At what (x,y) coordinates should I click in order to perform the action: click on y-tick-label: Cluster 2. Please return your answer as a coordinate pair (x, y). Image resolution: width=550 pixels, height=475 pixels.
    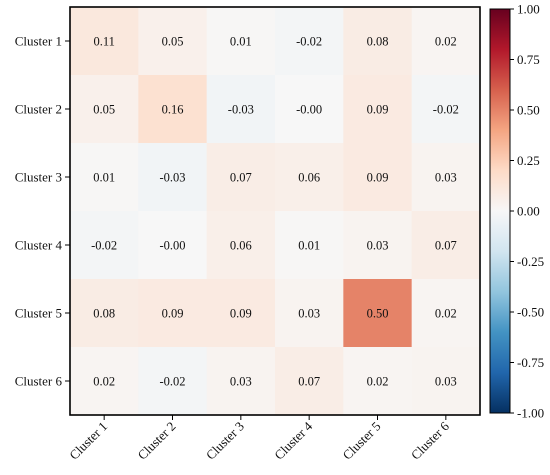
    Looking at the image, I should click on (38, 109).